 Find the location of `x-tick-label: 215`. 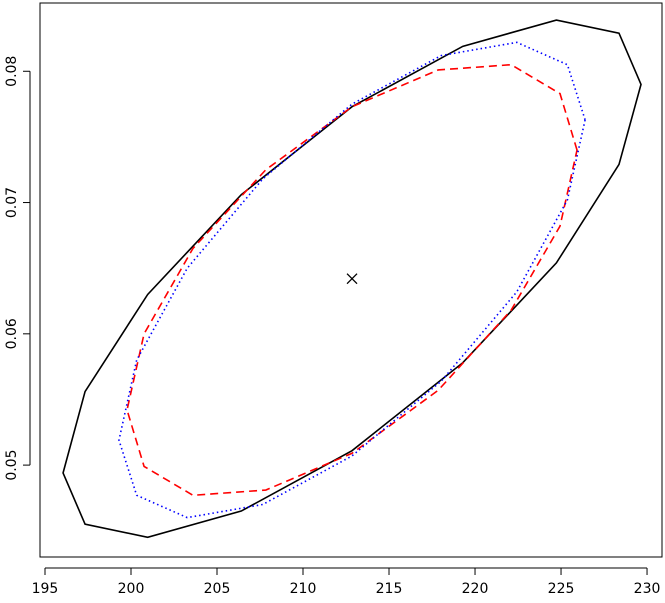

x-tick-label: 215 is located at coordinates (389, 589).